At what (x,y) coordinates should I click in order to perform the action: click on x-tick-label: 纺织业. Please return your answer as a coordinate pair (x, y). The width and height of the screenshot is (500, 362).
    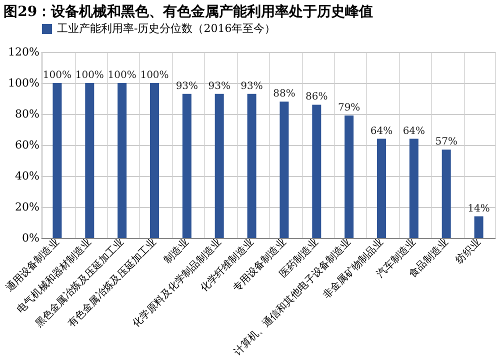
    Looking at the image, I should click on (468, 251).